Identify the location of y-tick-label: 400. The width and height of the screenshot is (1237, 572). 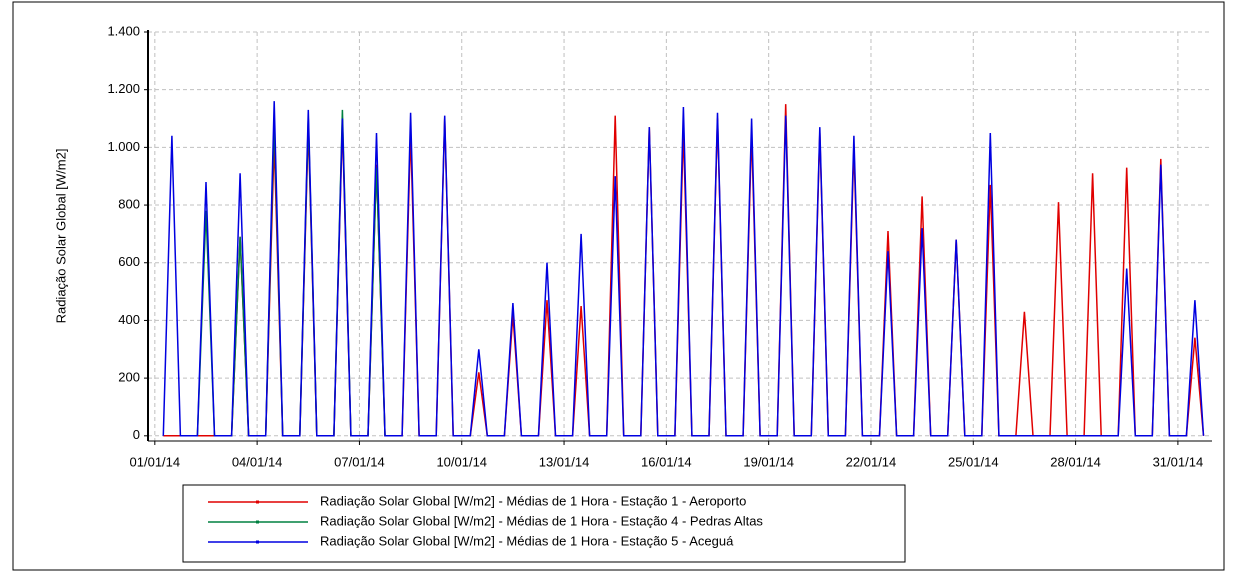
(129, 319).